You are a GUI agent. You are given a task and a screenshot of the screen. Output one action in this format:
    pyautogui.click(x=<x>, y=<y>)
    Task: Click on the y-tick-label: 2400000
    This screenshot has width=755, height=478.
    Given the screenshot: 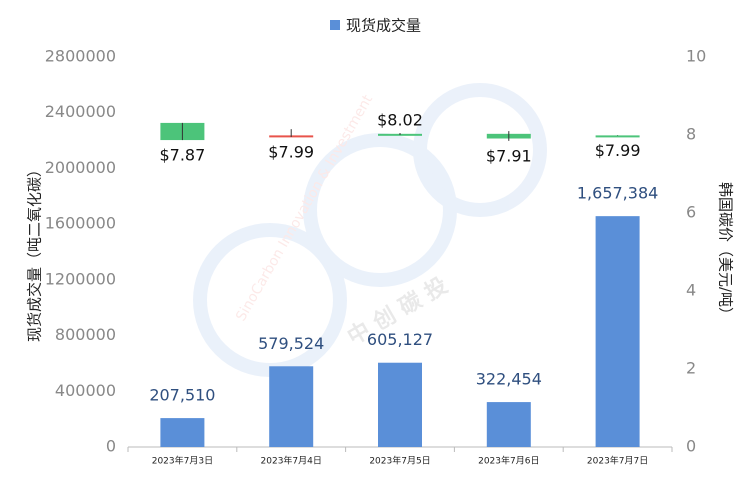 What is the action you would take?
    pyautogui.click(x=80, y=111)
    